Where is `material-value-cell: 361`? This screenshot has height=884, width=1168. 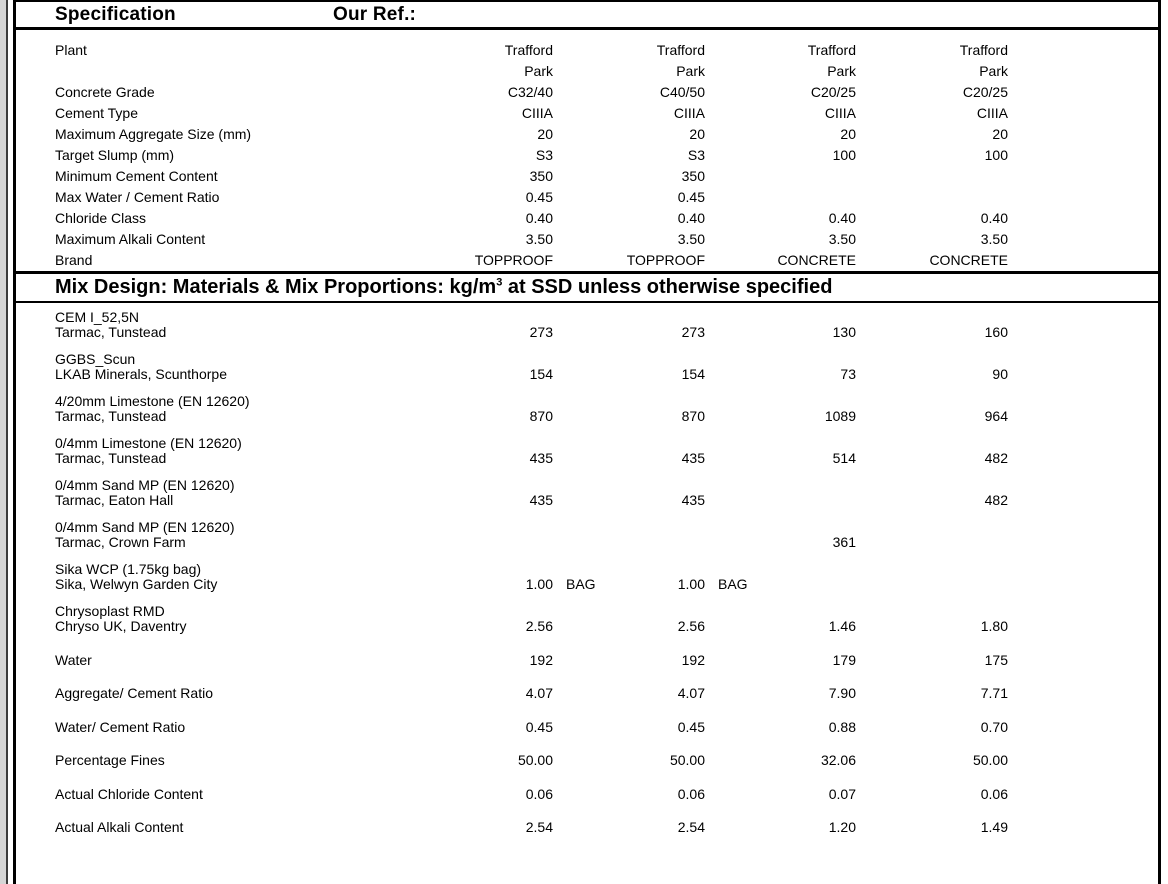 material-value-cell: 361 is located at coordinates (780, 542).